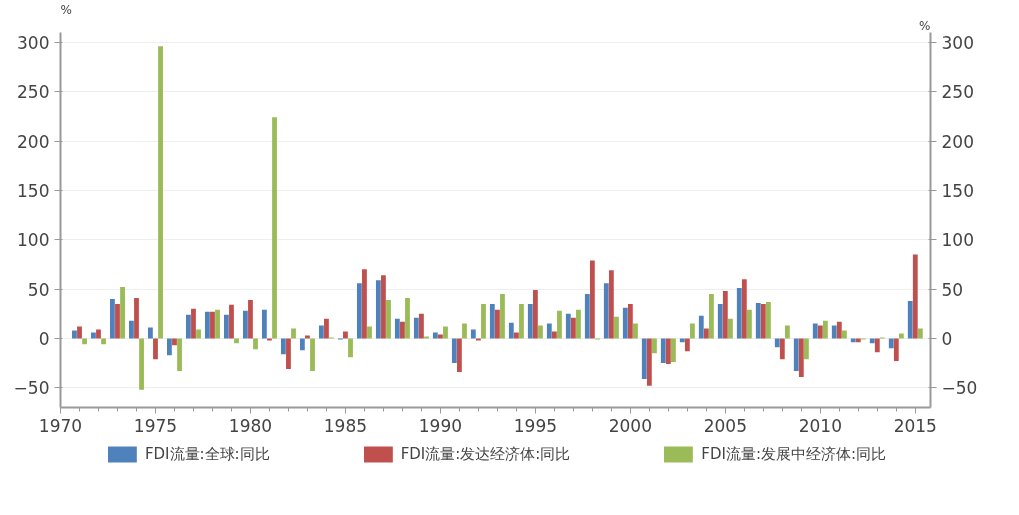 The width and height of the screenshot is (1019, 515). Describe the element at coordinates (925, 25) in the screenshot. I see `y2-axis-title: %` at that location.